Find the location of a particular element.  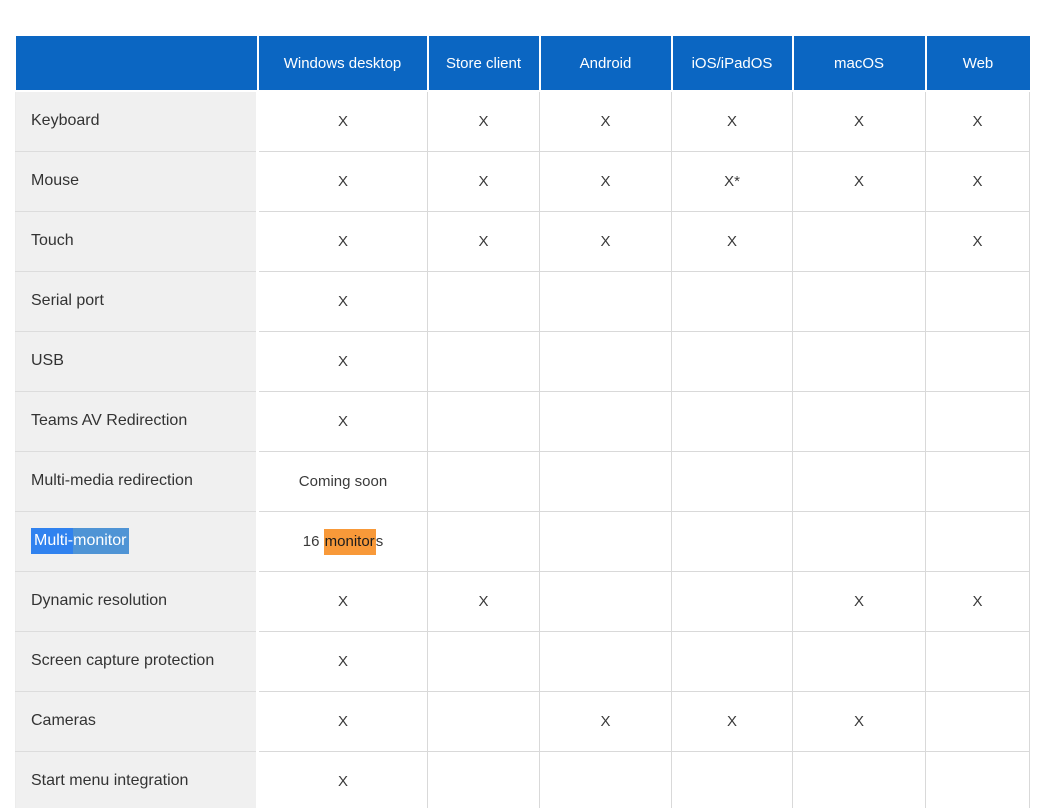

cell-keyboard-store-client: X is located at coordinates (483, 121).